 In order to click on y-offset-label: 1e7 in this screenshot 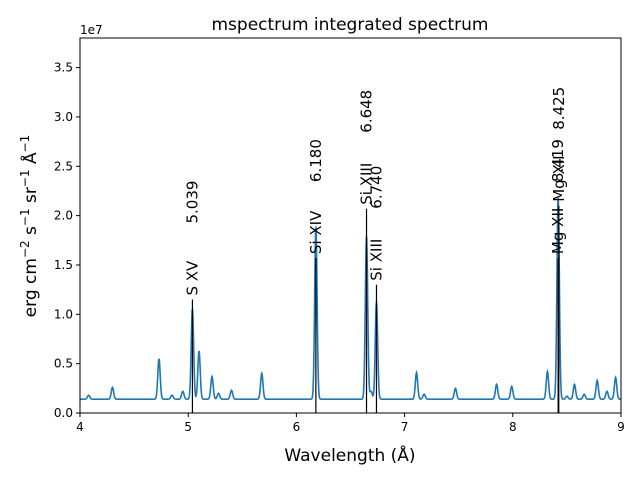, I will do `click(91, 30)`.